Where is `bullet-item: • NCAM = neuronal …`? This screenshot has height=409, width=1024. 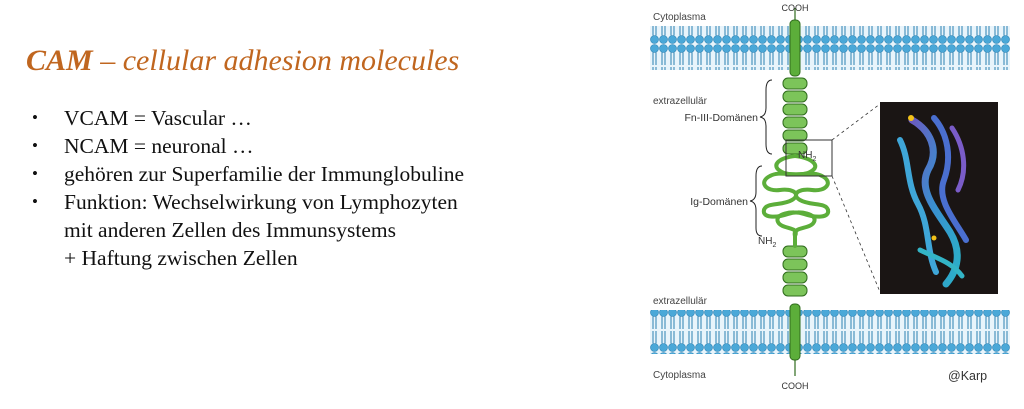
bullet-item: • NCAM = neuronal … is located at coordinates (245, 146).